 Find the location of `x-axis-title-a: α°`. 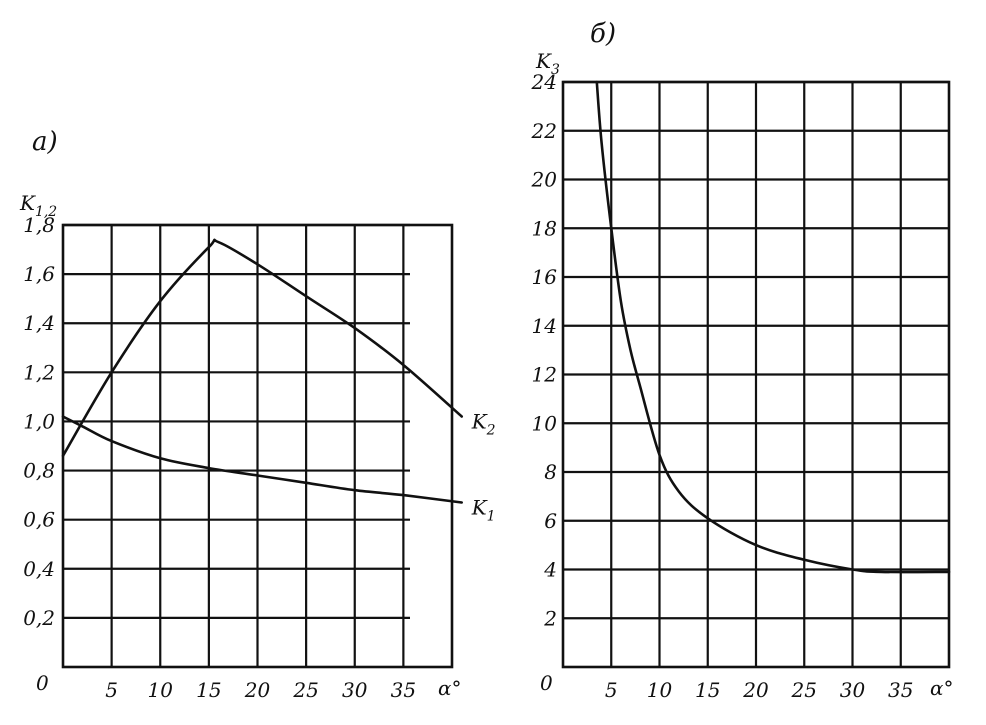

x-axis-title-a: α° is located at coordinates (450, 688).